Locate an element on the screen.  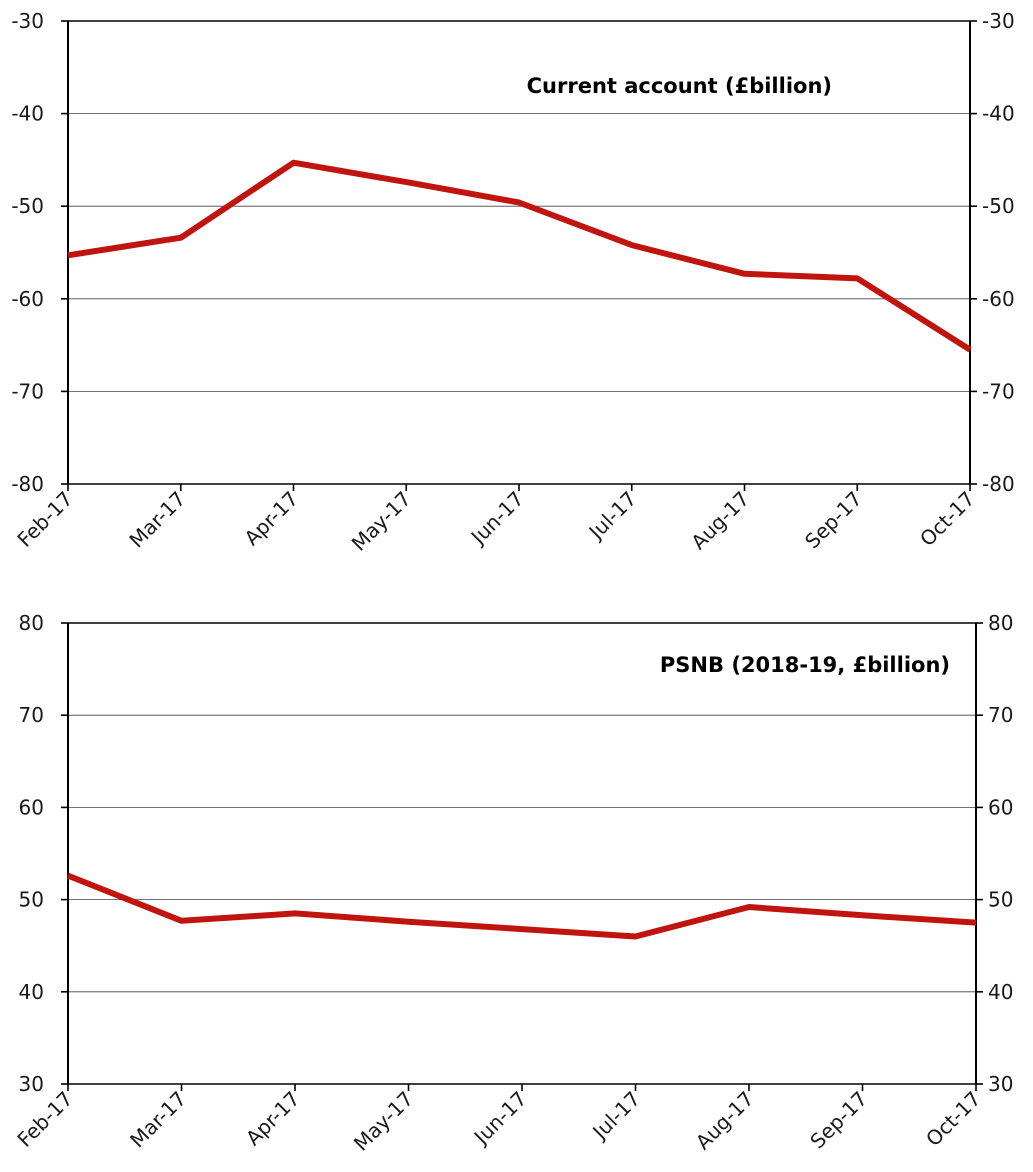
right-y-tick-labels: -30 -40 -50 -60 -70 -80 is located at coordinates (998, 252).